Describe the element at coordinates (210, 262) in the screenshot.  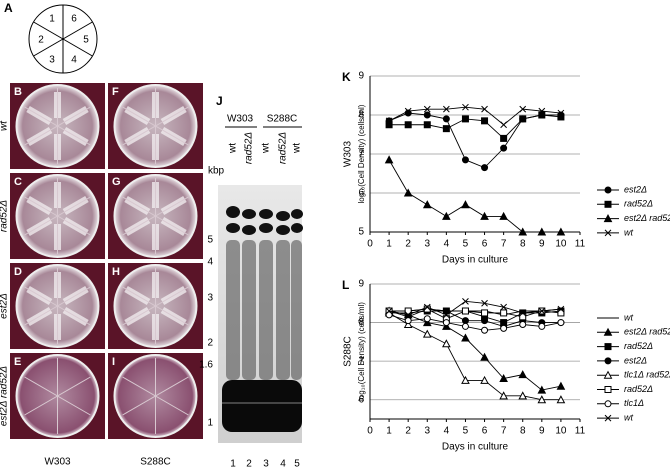
I see `size-label: 4` at that location.